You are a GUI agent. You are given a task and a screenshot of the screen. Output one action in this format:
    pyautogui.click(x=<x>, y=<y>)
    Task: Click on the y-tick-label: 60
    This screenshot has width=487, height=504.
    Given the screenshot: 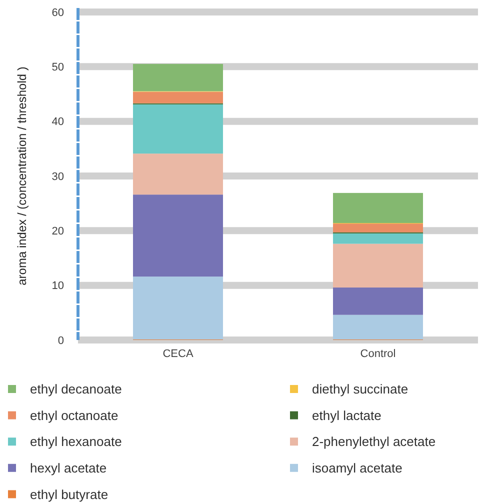 What is the action you would take?
    pyautogui.click(x=58, y=12)
    